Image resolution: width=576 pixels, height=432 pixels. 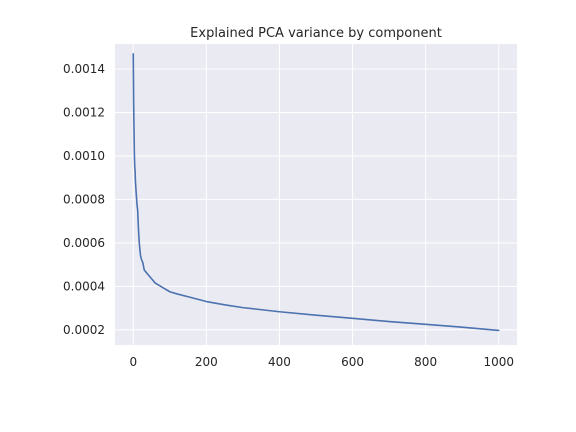 I want to click on y-tick-label: 0.0006, so click(x=84, y=243).